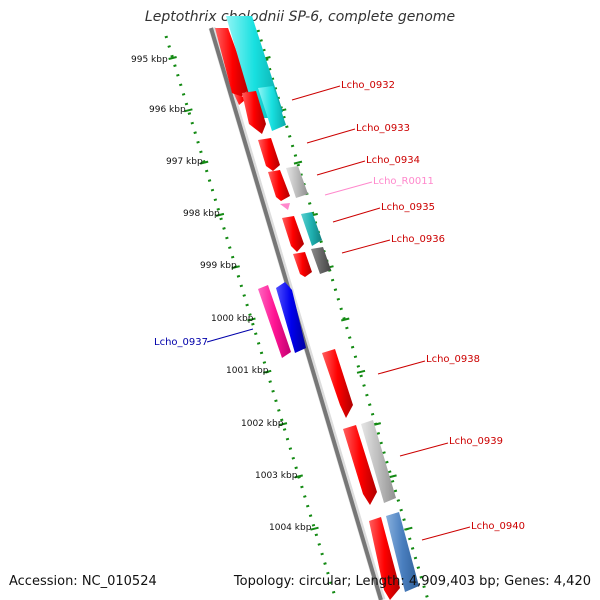  I want to click on gene-red-0934a, so click(269, 154).